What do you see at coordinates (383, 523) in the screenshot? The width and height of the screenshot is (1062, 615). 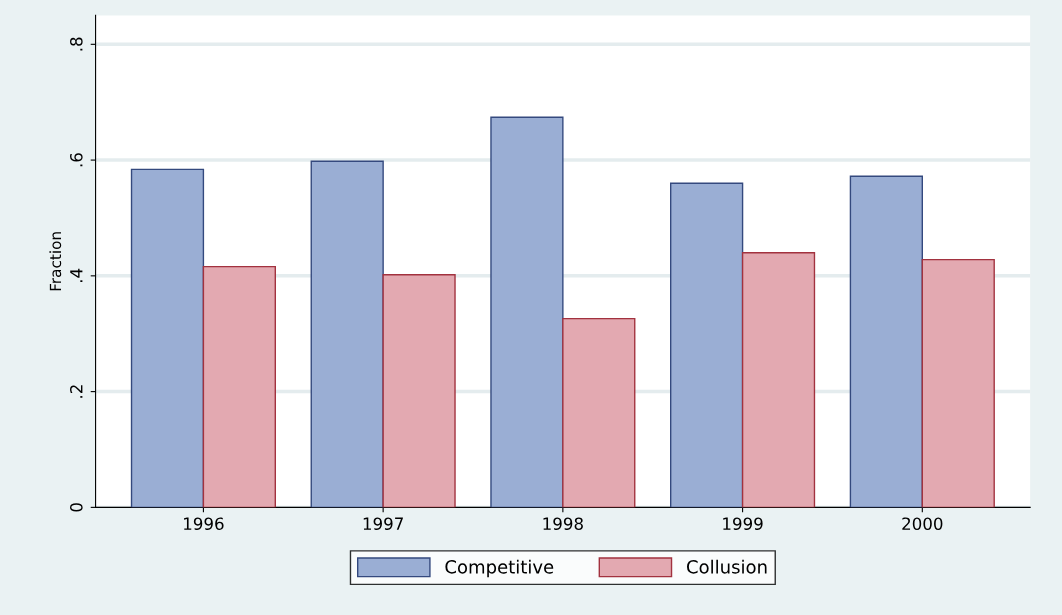 I see `x-tick-label: 1997` at bounding box center [383, 523].